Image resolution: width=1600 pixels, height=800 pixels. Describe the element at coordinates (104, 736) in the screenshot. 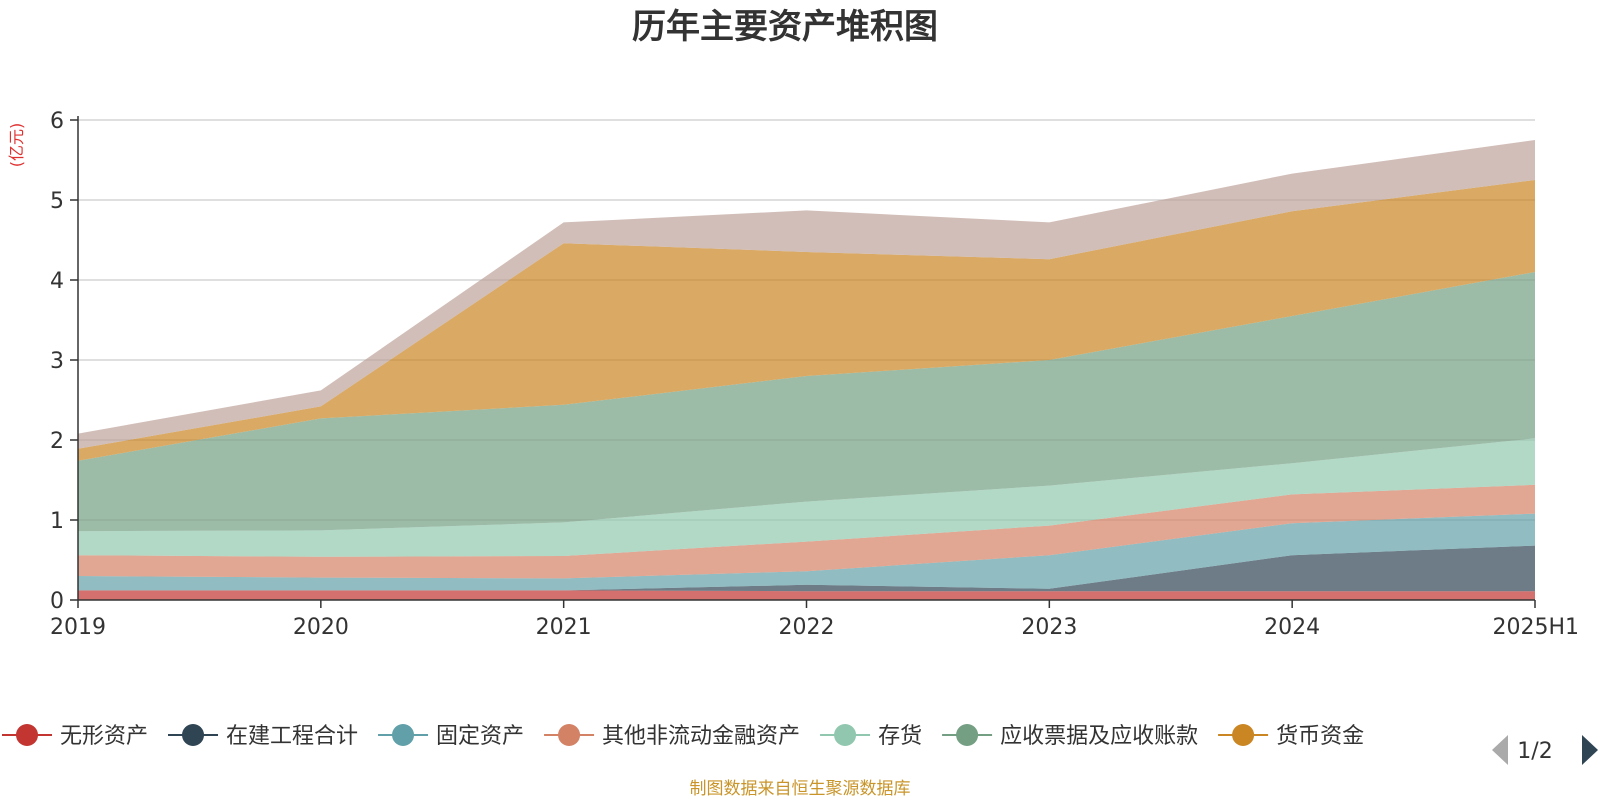

I see `legend-label: 无形资产` at that location.